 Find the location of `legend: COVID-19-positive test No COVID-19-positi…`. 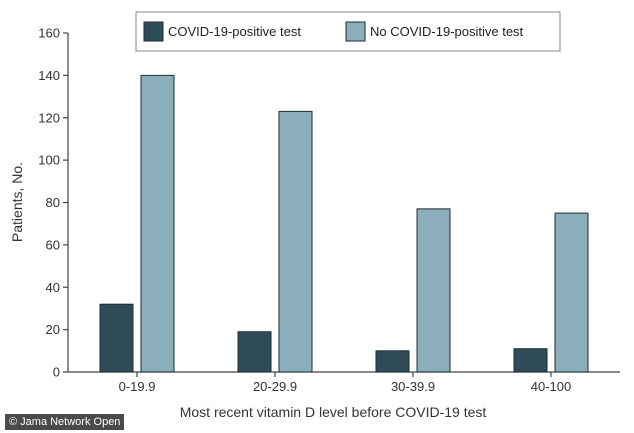

legend: COVID-19-positive test No COVID-19-positi… is located at coordinates (348, 31).